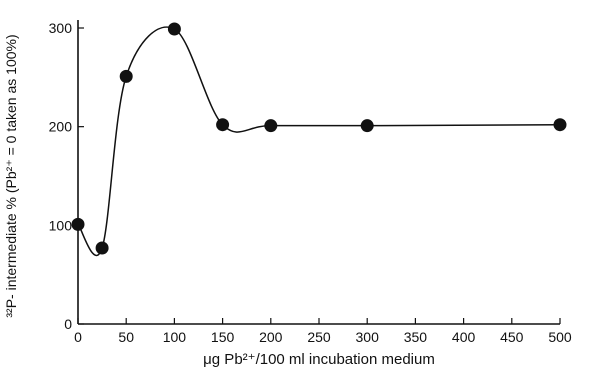 The image size is (589, 374). Describe the element at coordinates (61, 225) in the screenshot. I see `y-tick-label: 100` at that location.